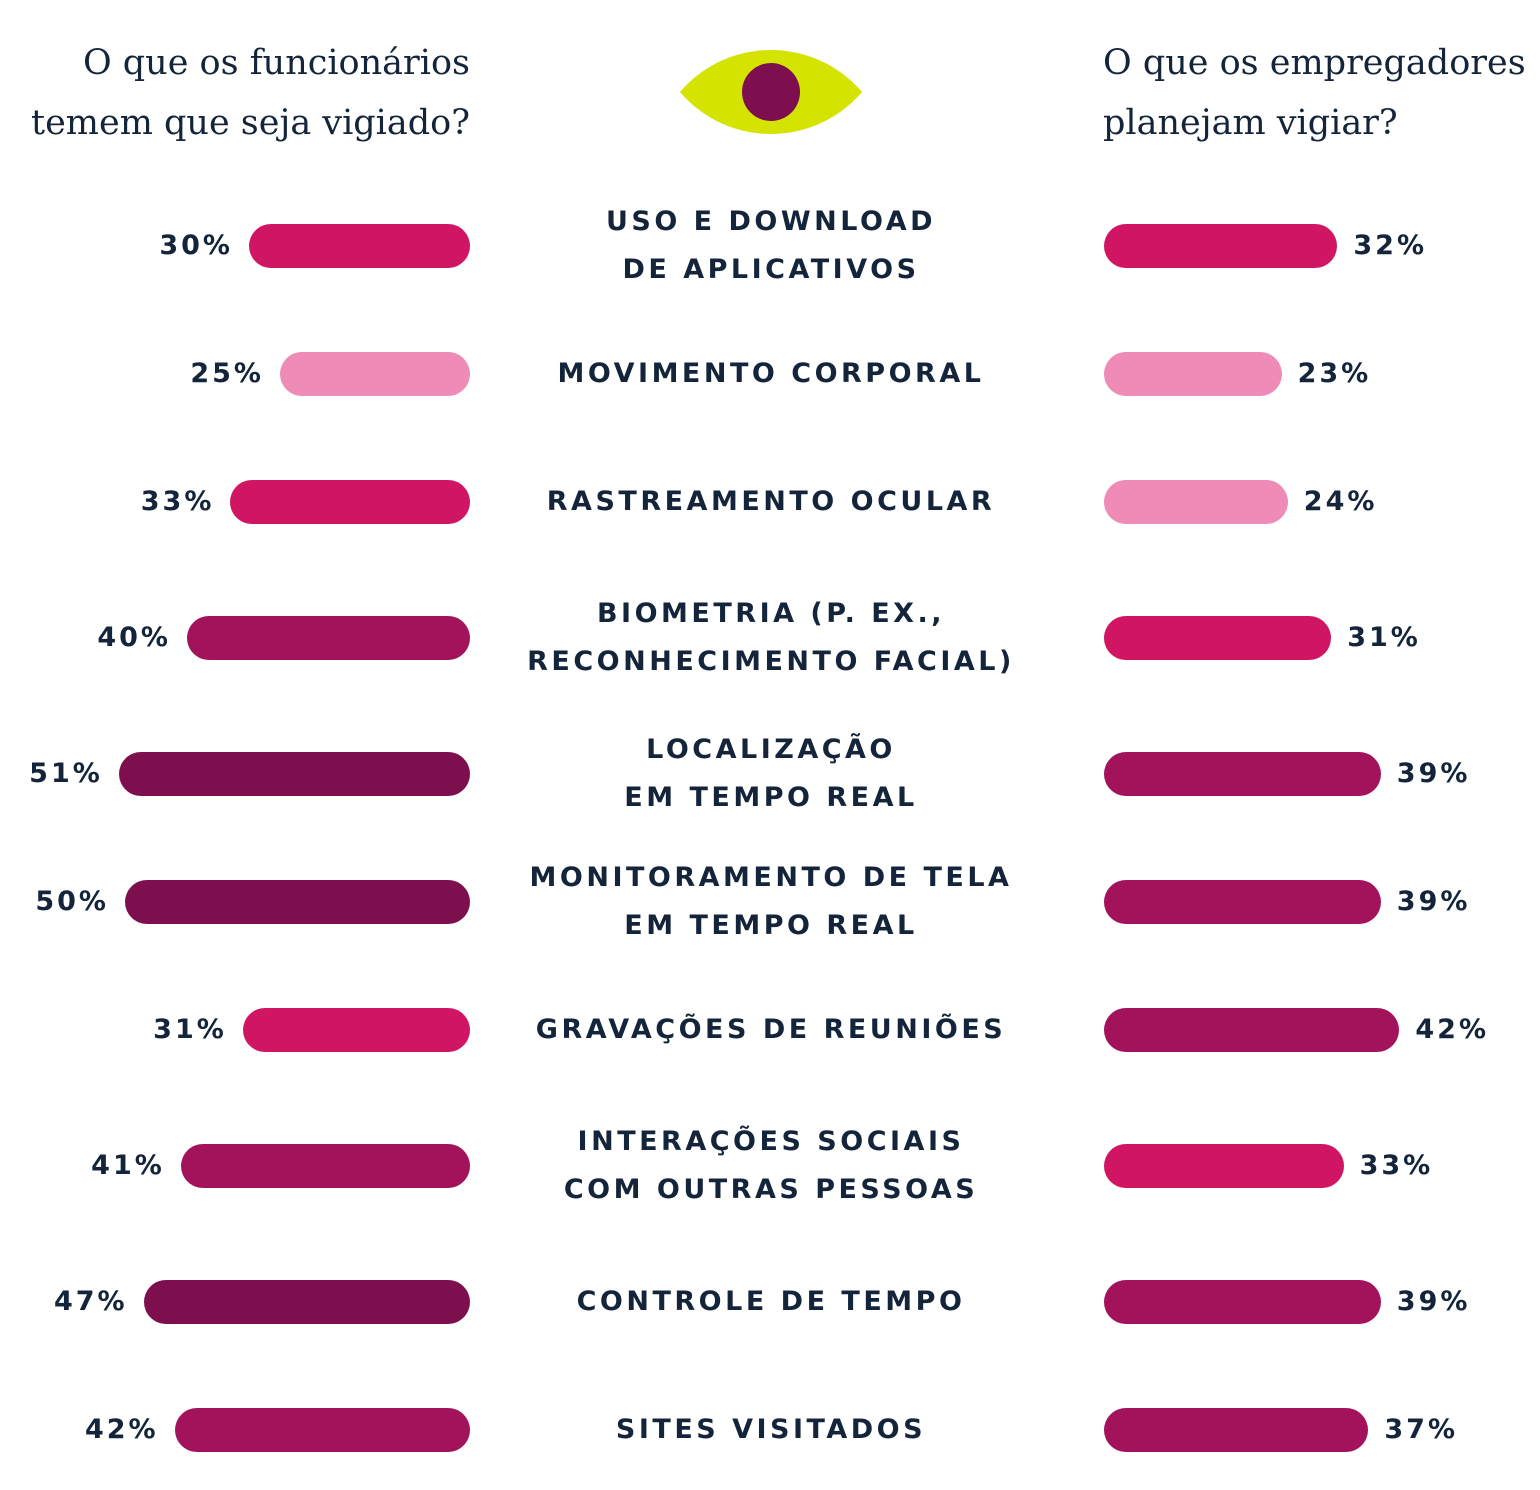 Image resolution: width=1540 pixels, height=1490 pixels. Describe the element at coordinates (72, 901) in the screenshot. I see `left-value-label: 50%` at that location.